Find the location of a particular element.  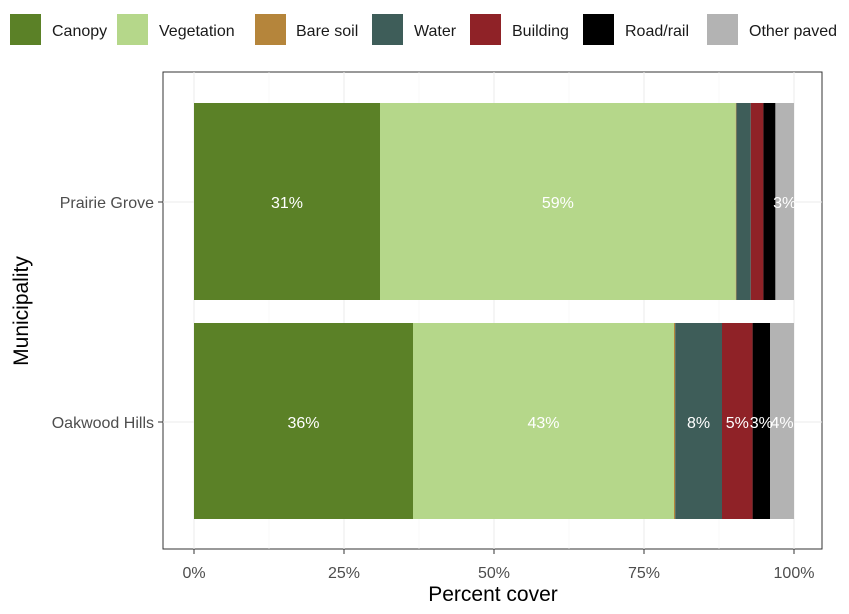

legend-label-vegetation: Vegetation is located at coordinates (197, 31).